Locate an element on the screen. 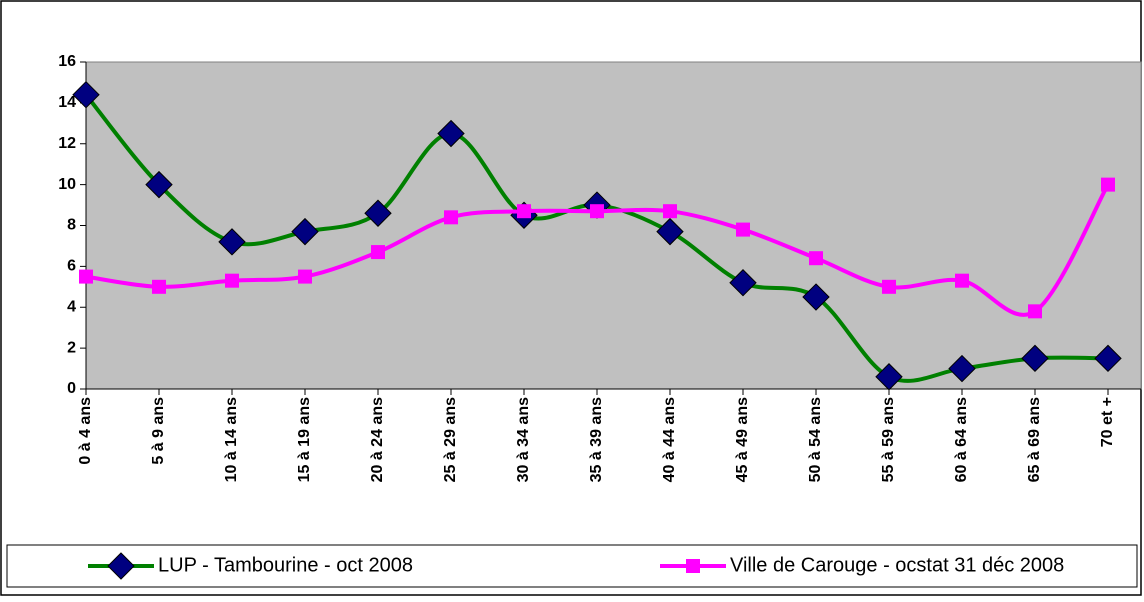 This screenshot has height=602, width=1144. y-tick-label: 4 is located at coordinates (71, 306).